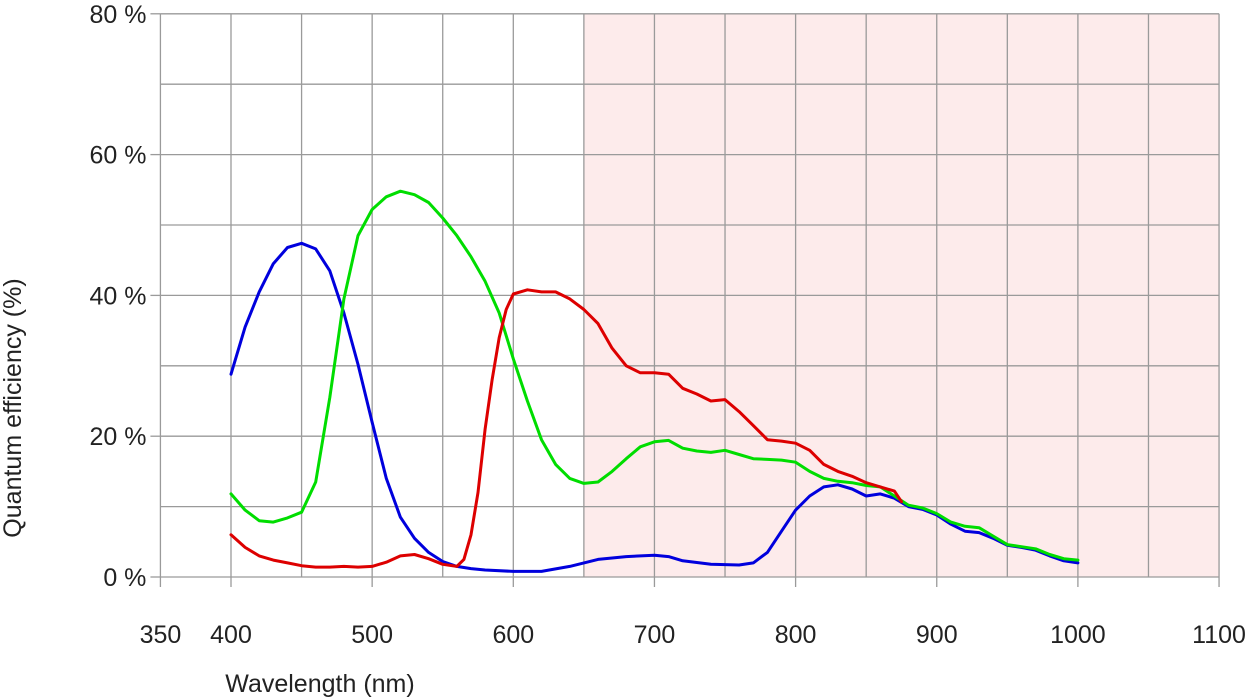  I want to click on y-tick-label: 40 %, so click(117, 296).